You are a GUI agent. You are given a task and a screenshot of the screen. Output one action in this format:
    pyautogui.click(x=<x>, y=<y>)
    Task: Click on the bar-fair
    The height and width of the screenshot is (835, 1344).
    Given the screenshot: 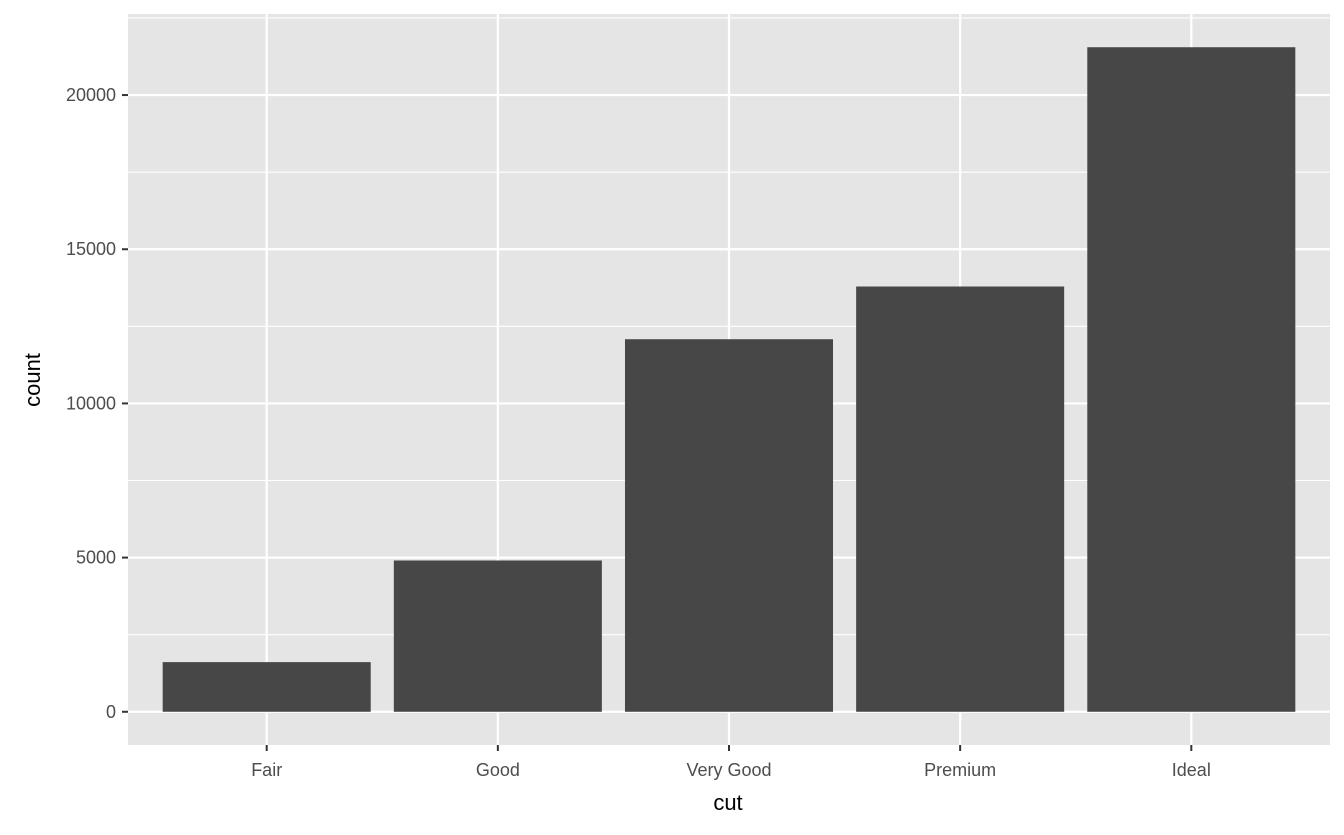 What is the action you would take?
    pyautogui.click(x=266, y=687)
    